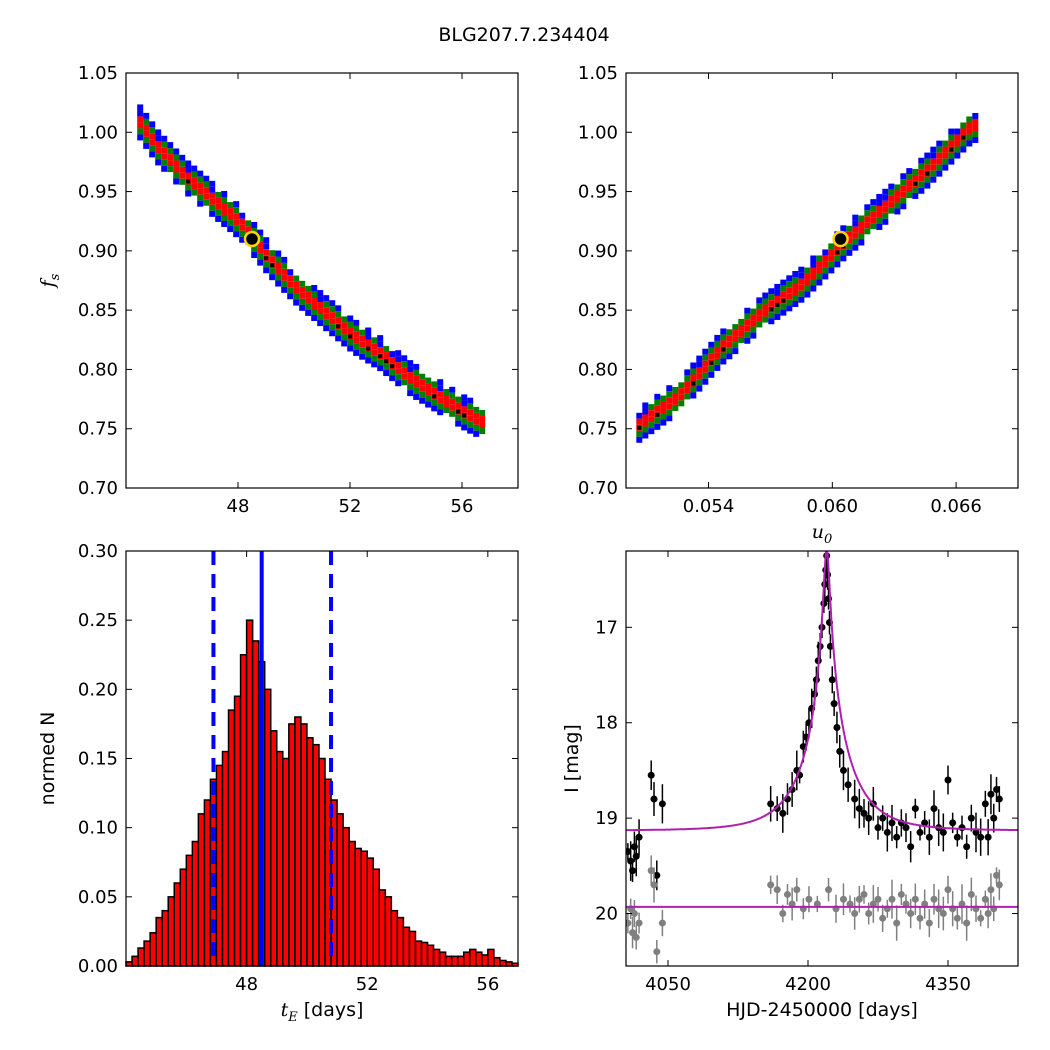 The image size is (1050, 1050). What do you see at coordinates (822, 534) in the screenshot?
I see `x-axis-label: u0` at bounding box center [822, 534].